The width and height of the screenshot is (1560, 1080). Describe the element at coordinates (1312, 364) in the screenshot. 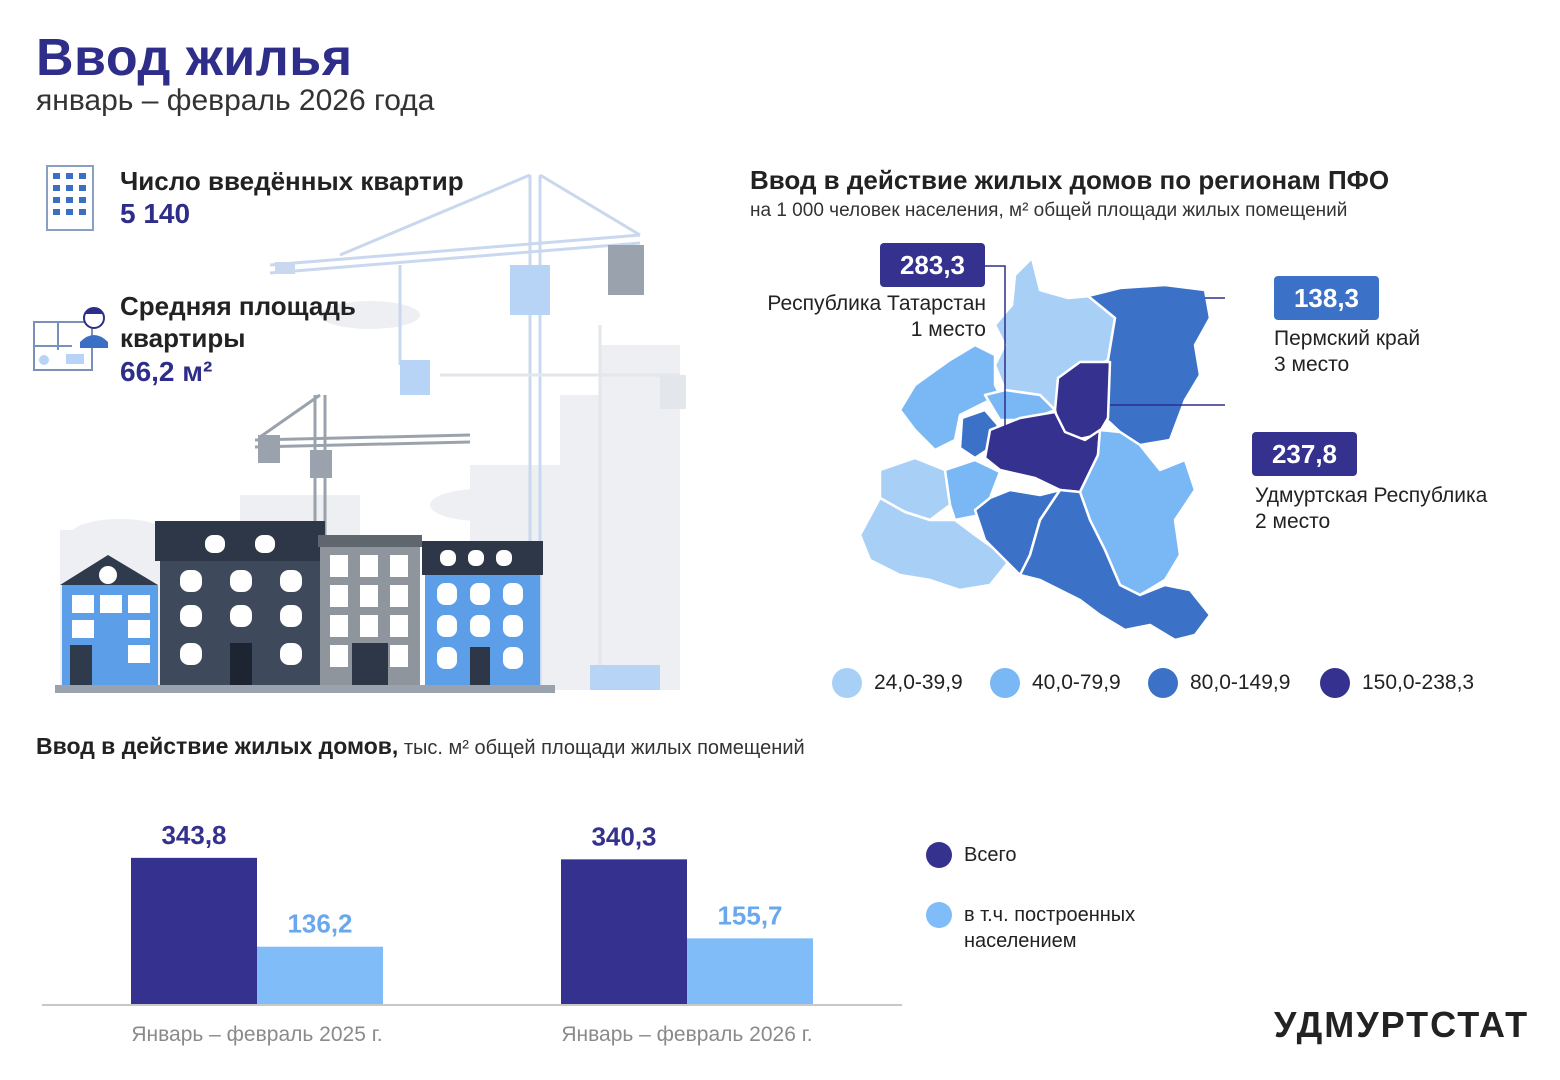

I see `perm-place-label: 3 место` at that location.